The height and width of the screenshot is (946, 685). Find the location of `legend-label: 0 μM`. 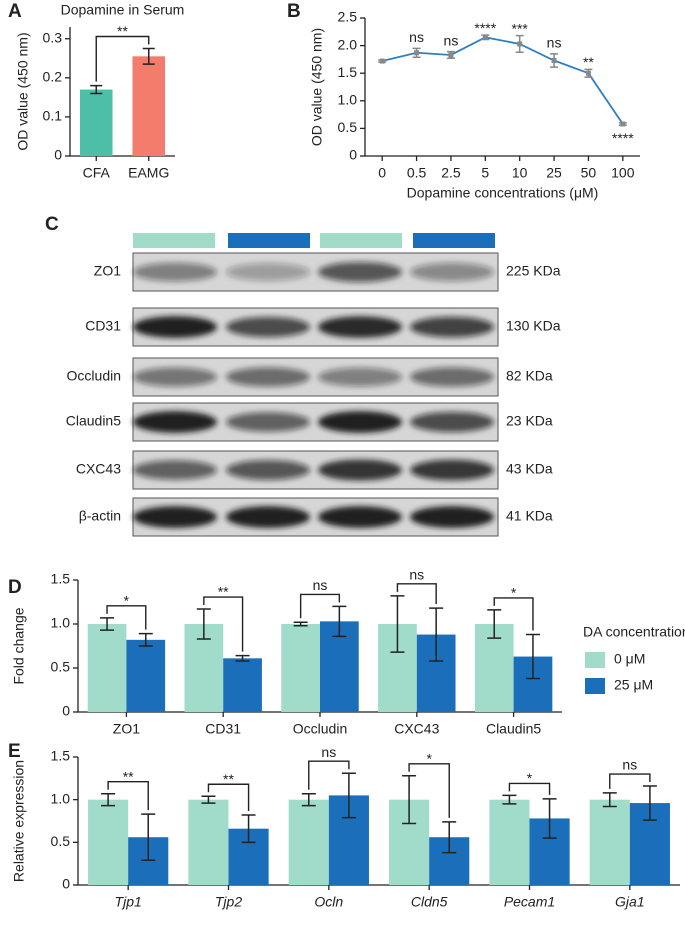

legend-label: 0 μM is located at coordinates (629, 659).